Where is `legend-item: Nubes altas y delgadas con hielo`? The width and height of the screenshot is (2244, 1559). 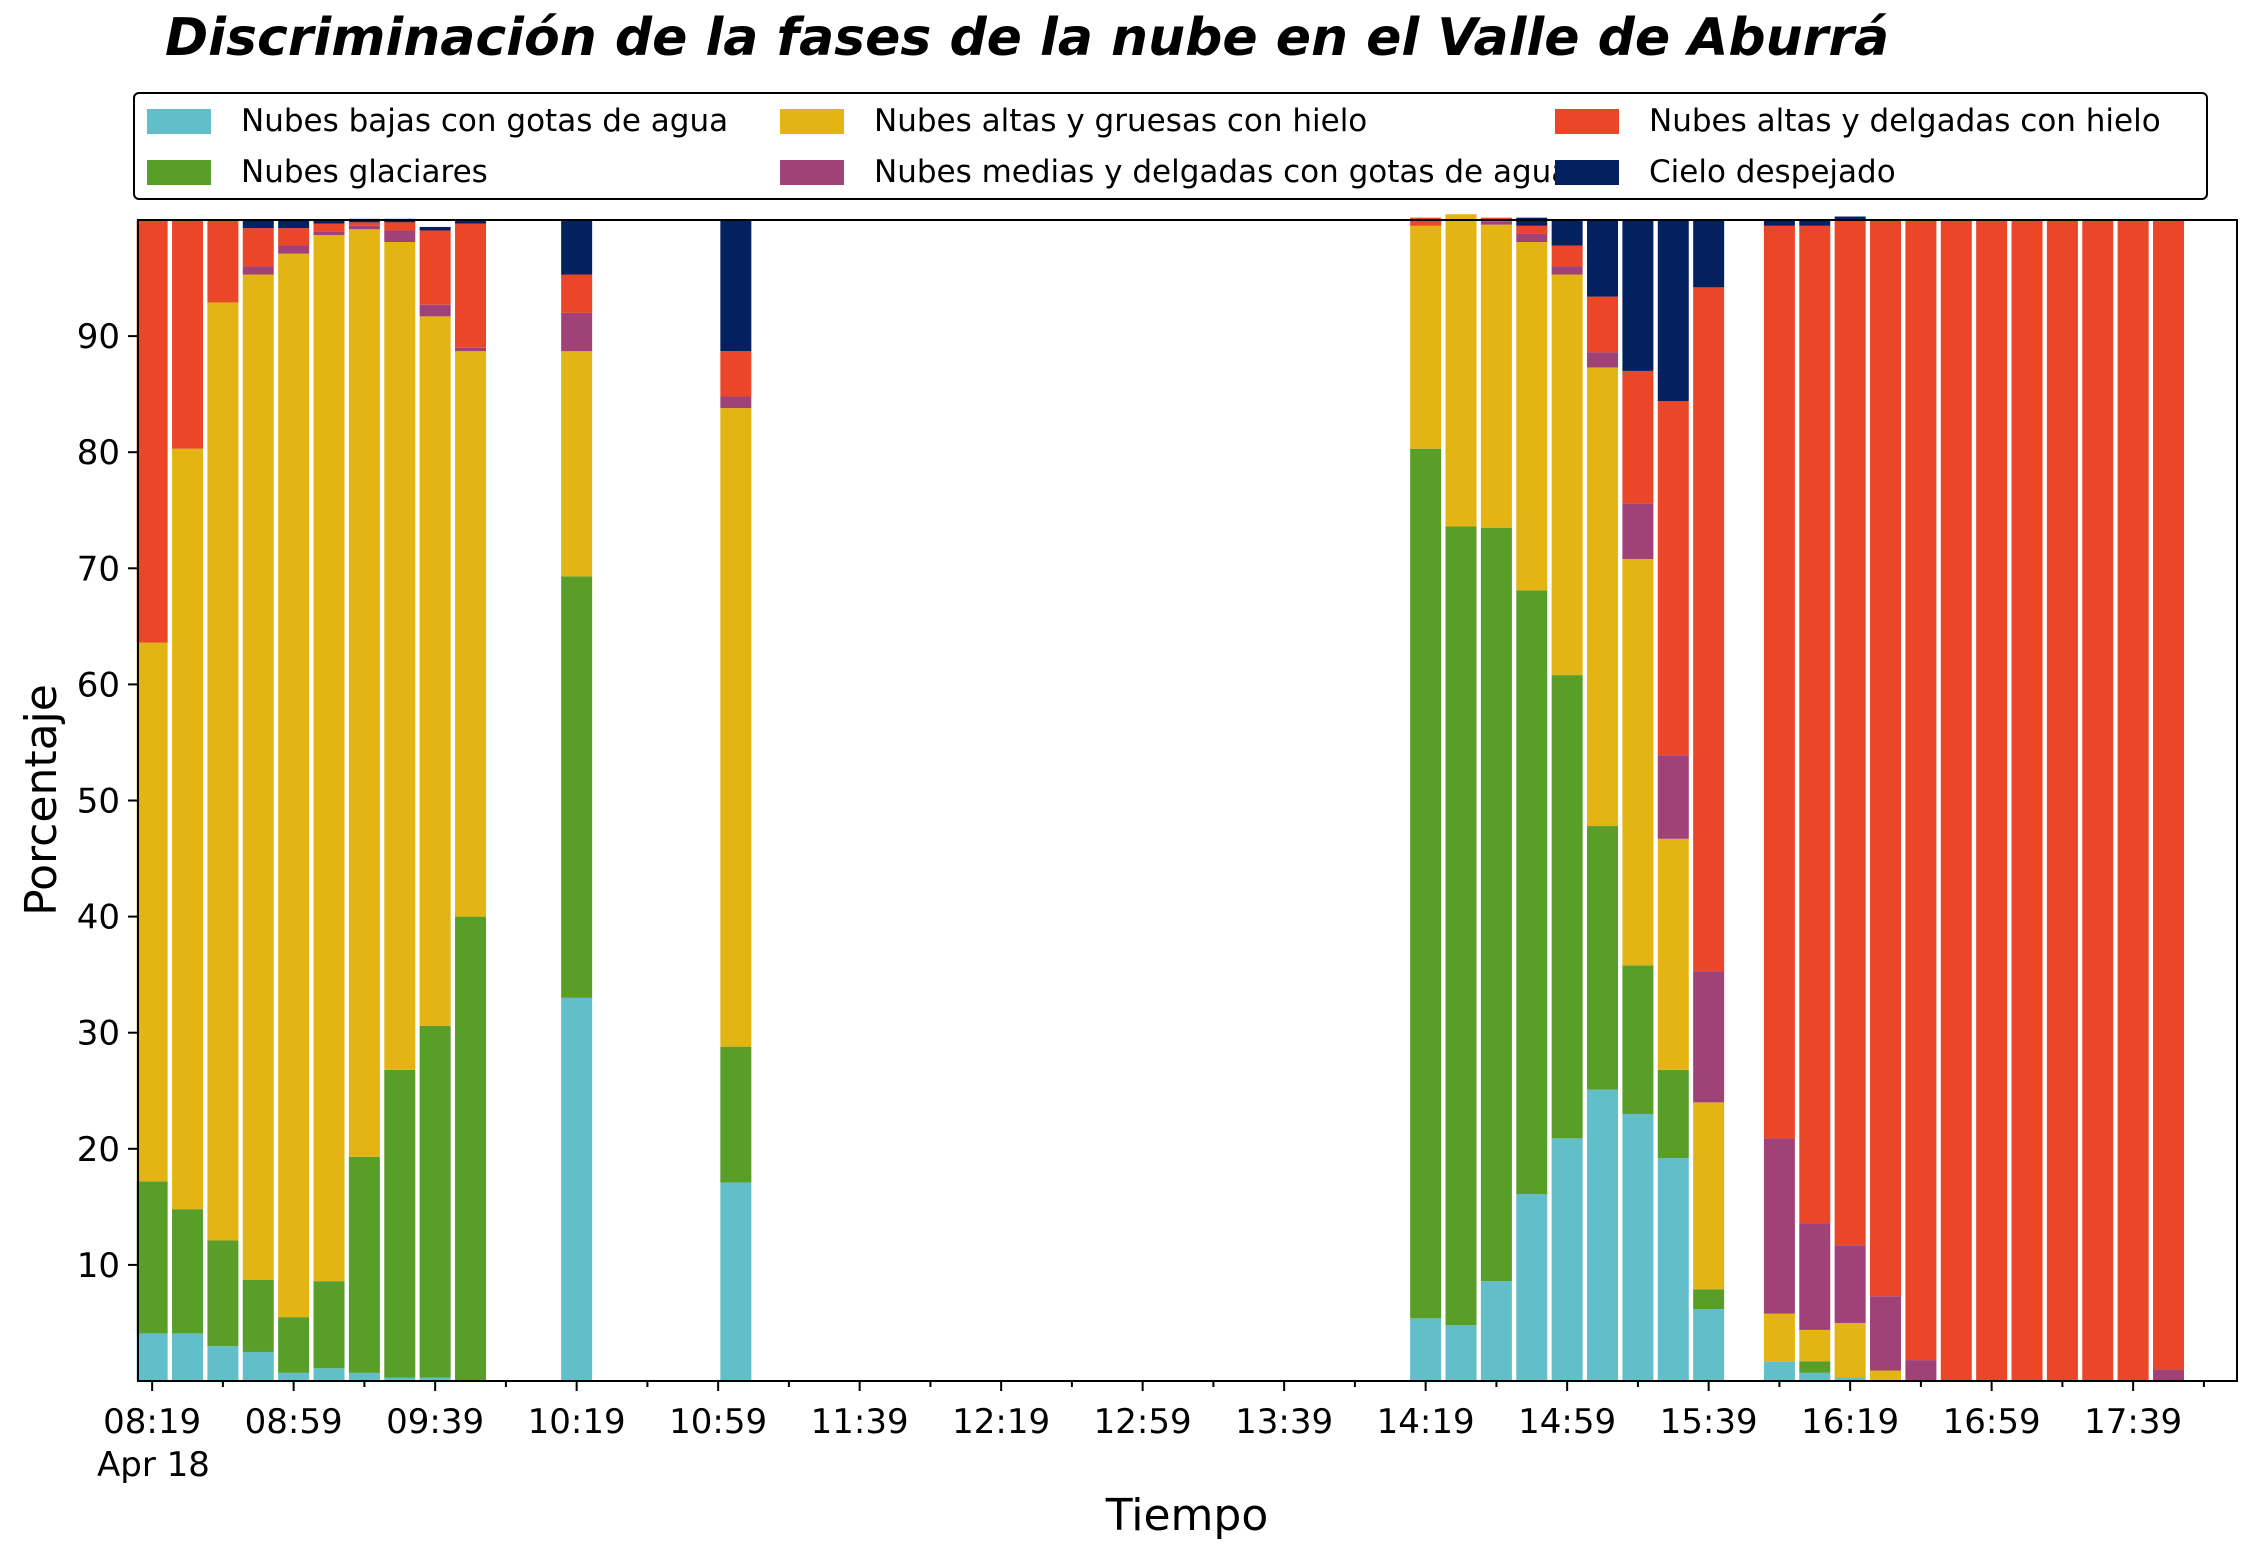 legend-item: Nubes altas y delgadas con hielo is located at coordinates (1858, 121).